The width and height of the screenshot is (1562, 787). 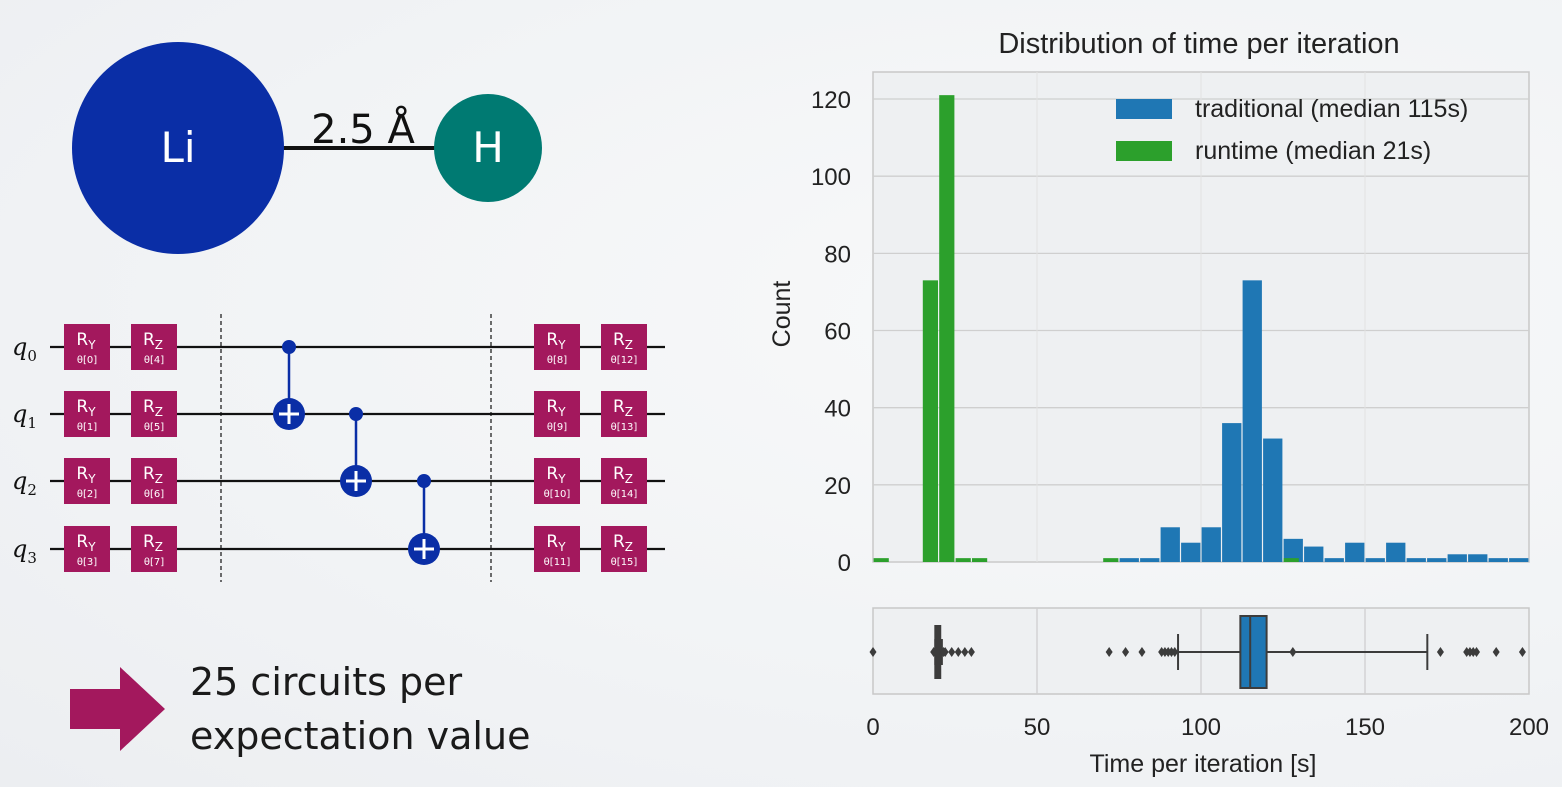 What do you see at coordinates (1331, 109) in the screenshot?
I see `legend-label: traditional (median 115s)` at bounding box center [1331, 109].